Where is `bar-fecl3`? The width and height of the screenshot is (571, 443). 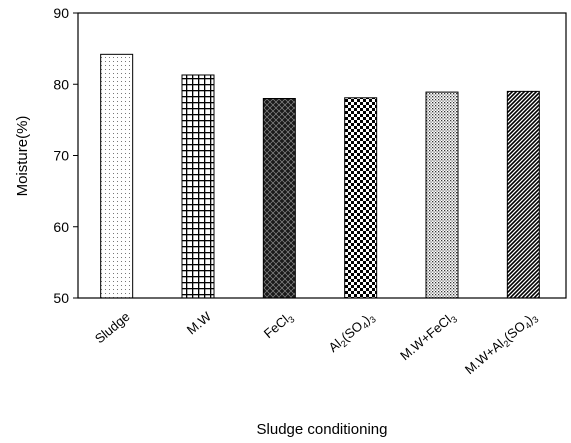 bar-fecl3 is located at coordinates (279, 198).